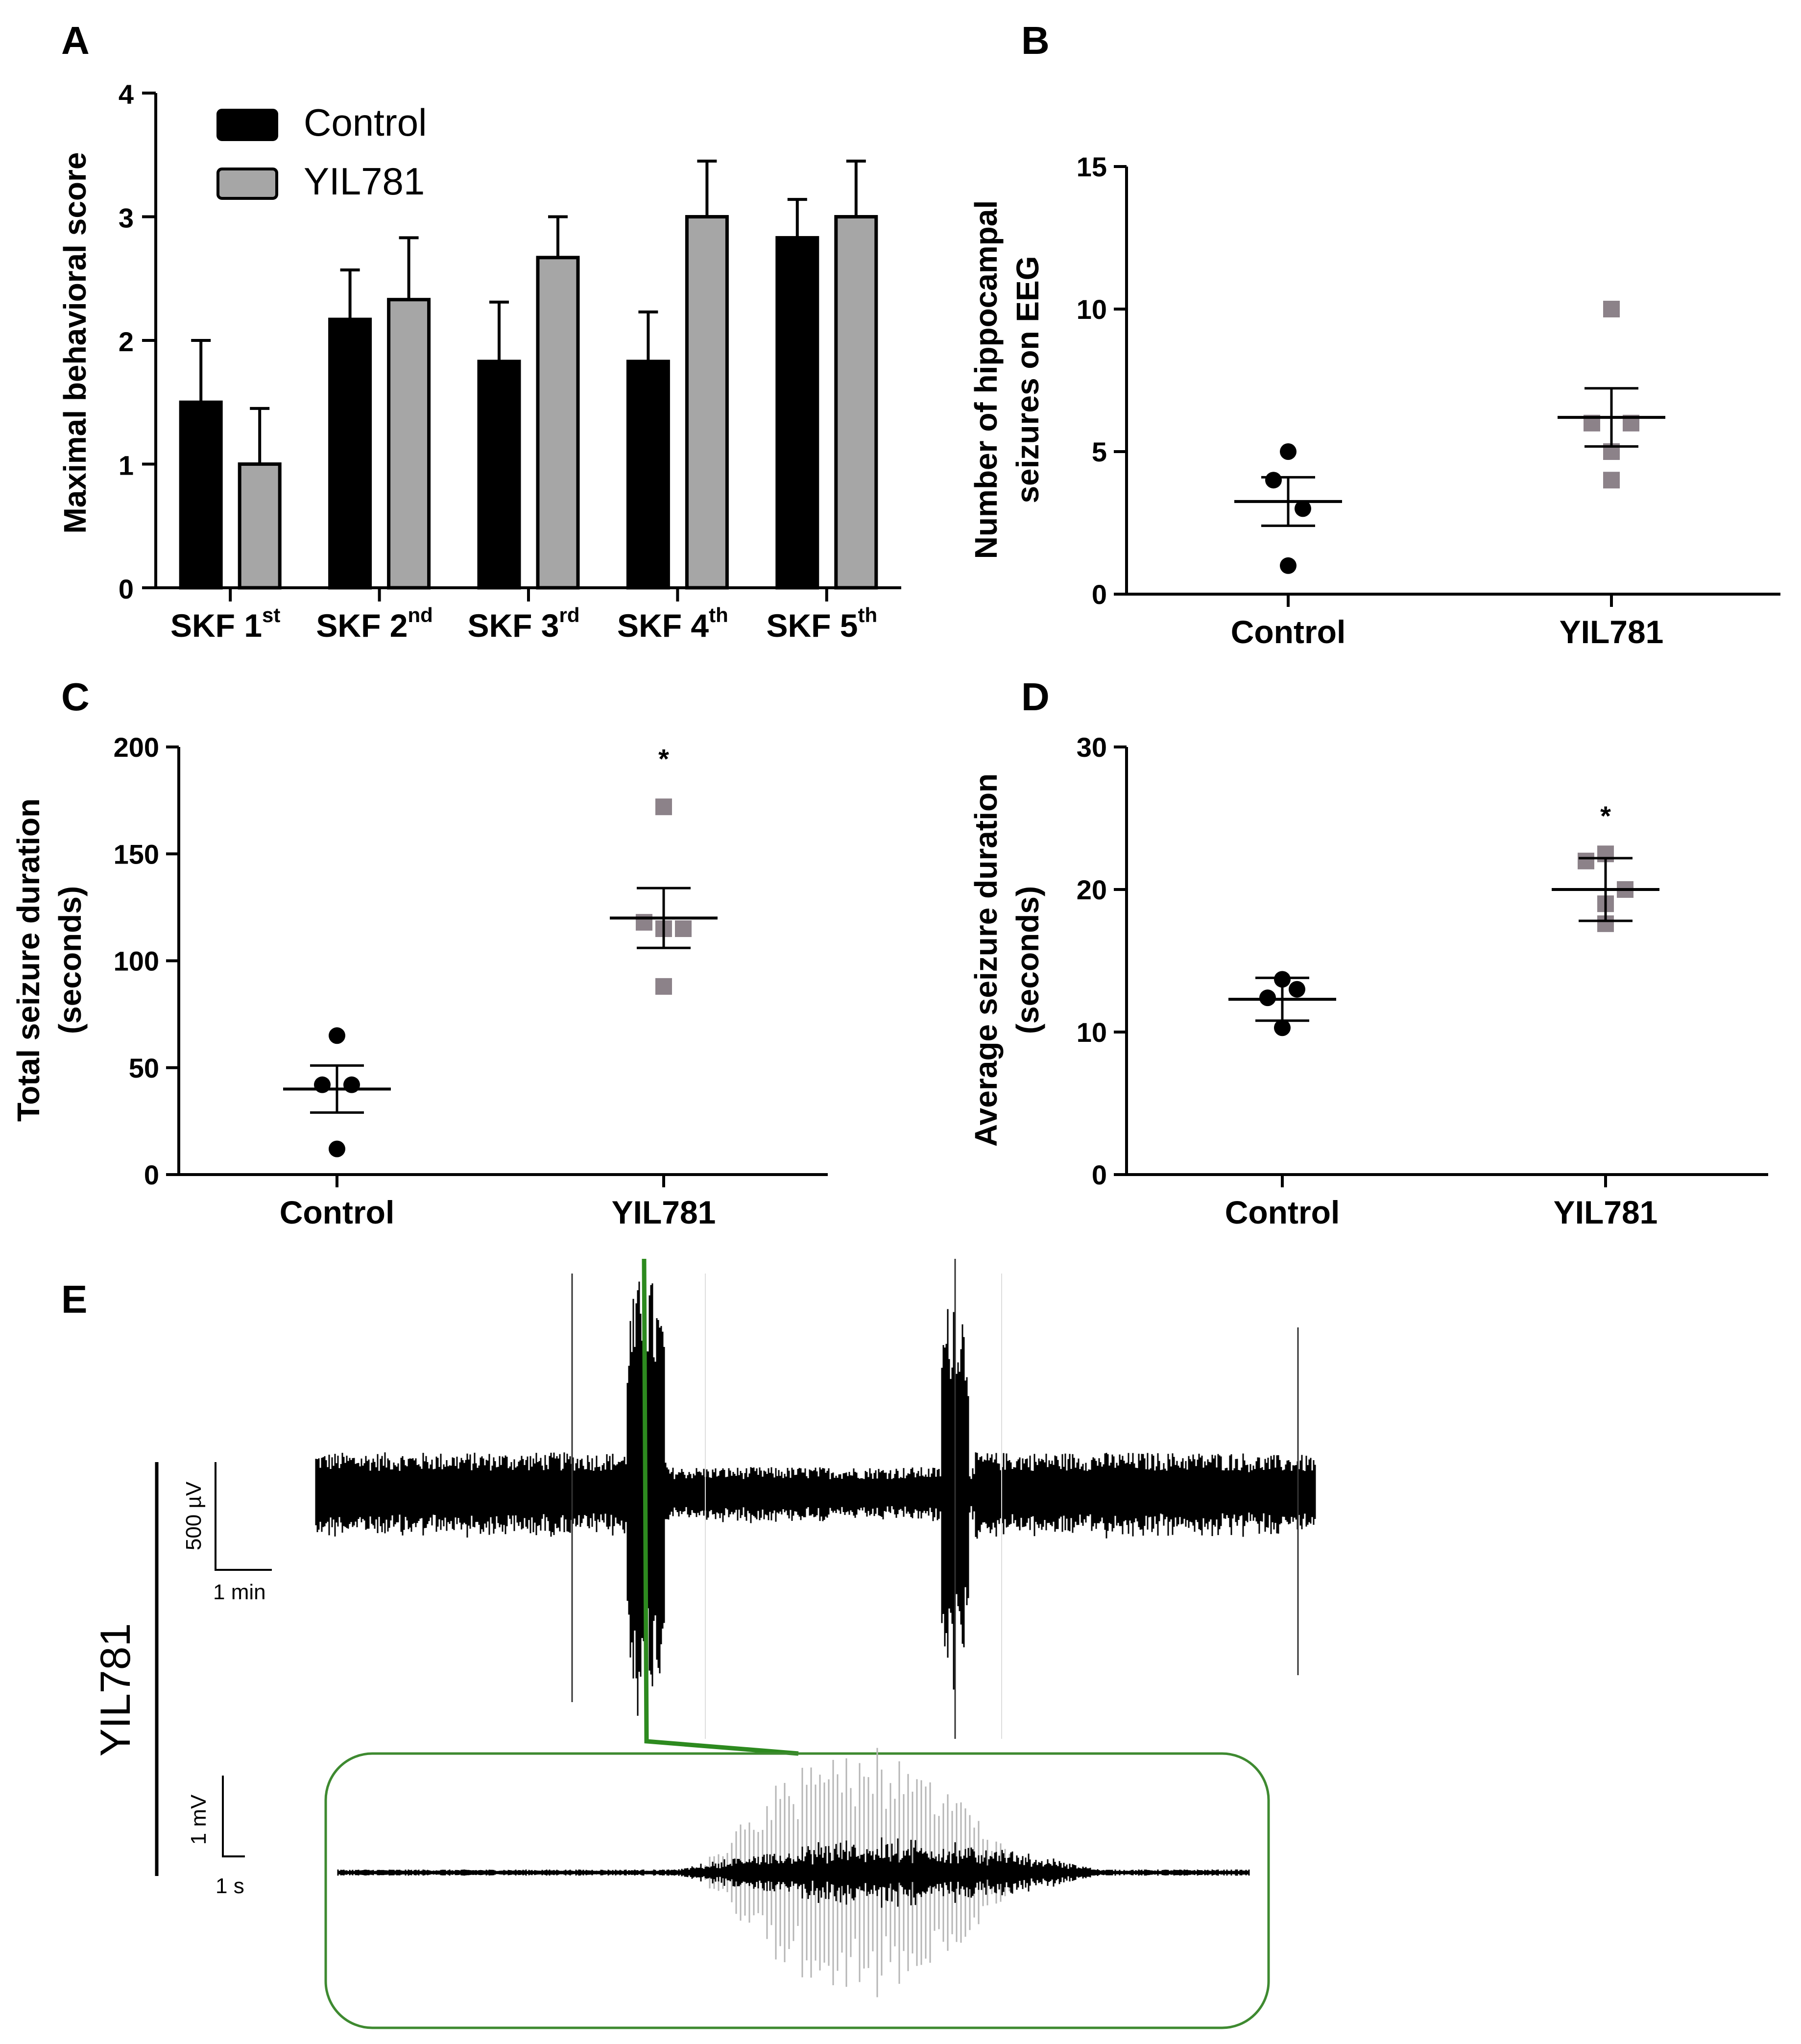 The image size is (1801, 2044). Describe the element at coordinates (364, 182) in the screenshot. I see `legend-label-yil781: YIL781` at that location.